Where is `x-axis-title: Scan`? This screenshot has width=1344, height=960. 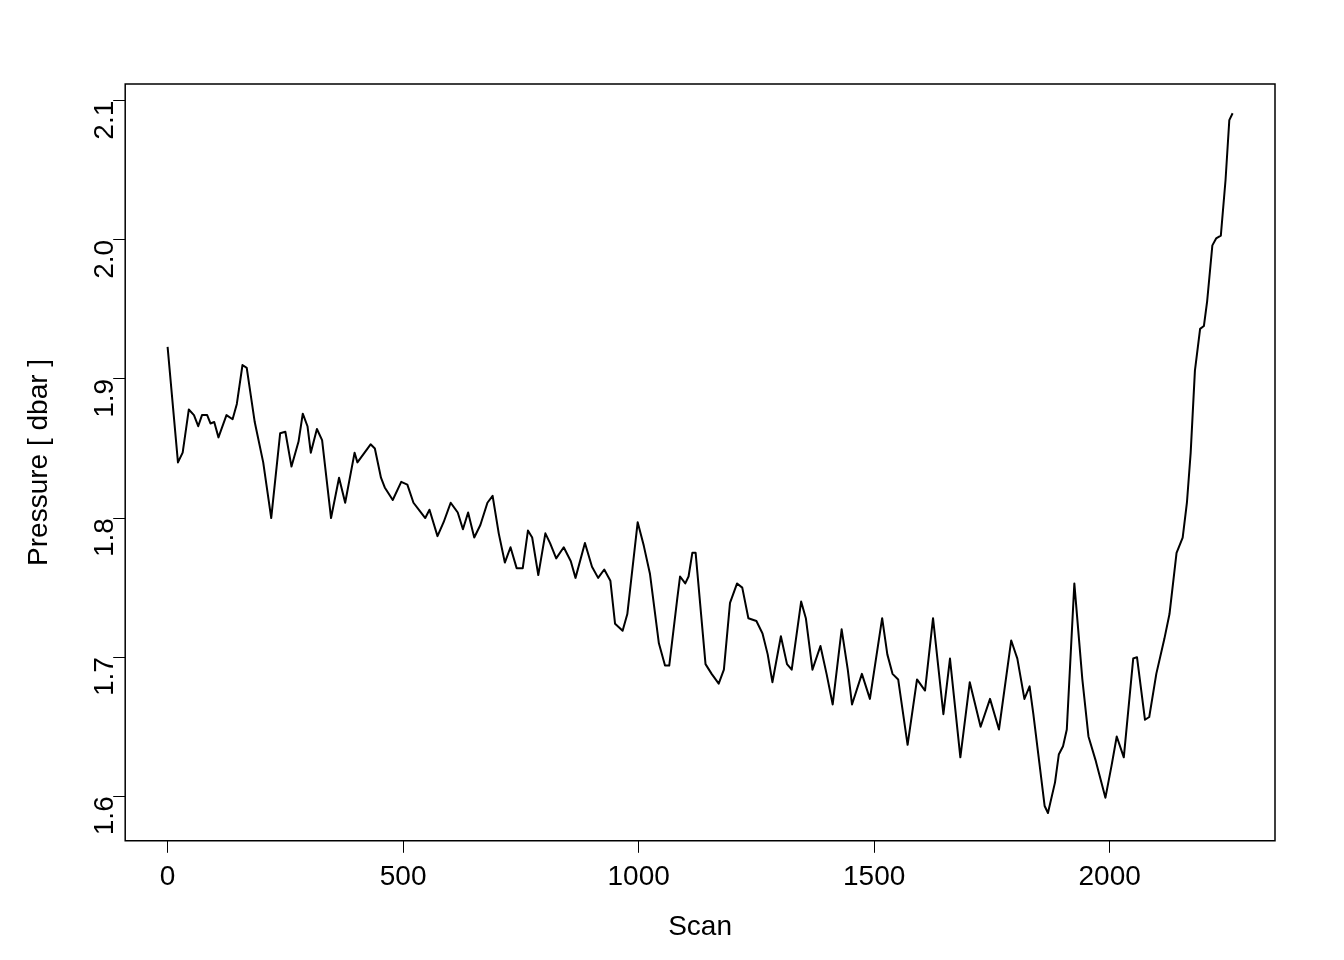
x-axis-title: Scan is located at coordinates (700, 925).